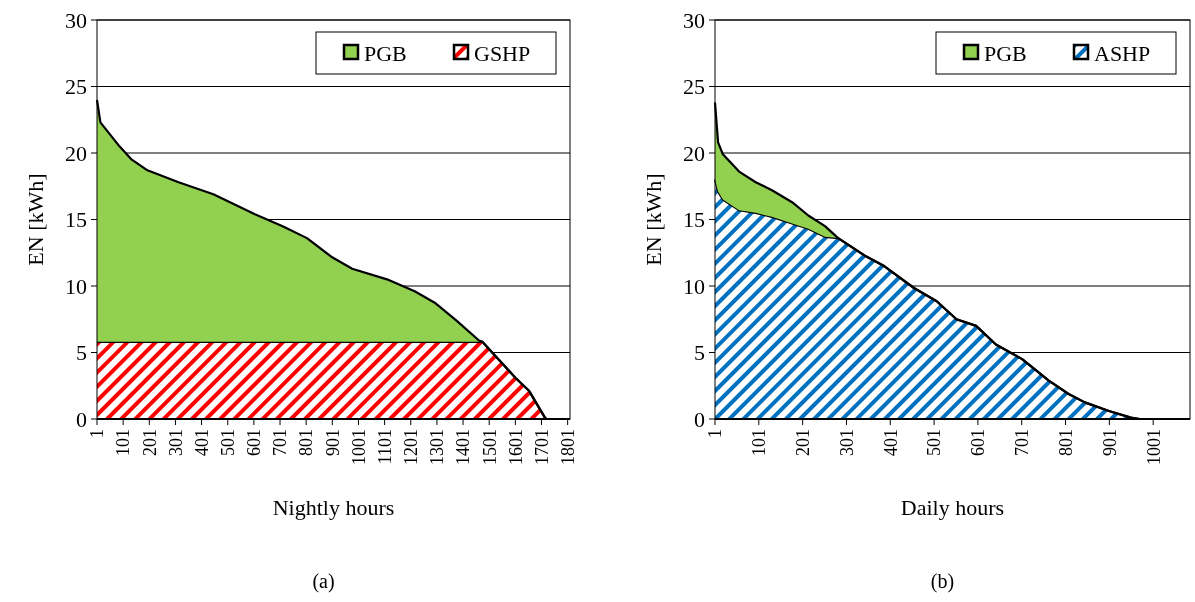 This screenshot has height=602, width=1195. I want to click on text: (a), so click(323, 581).